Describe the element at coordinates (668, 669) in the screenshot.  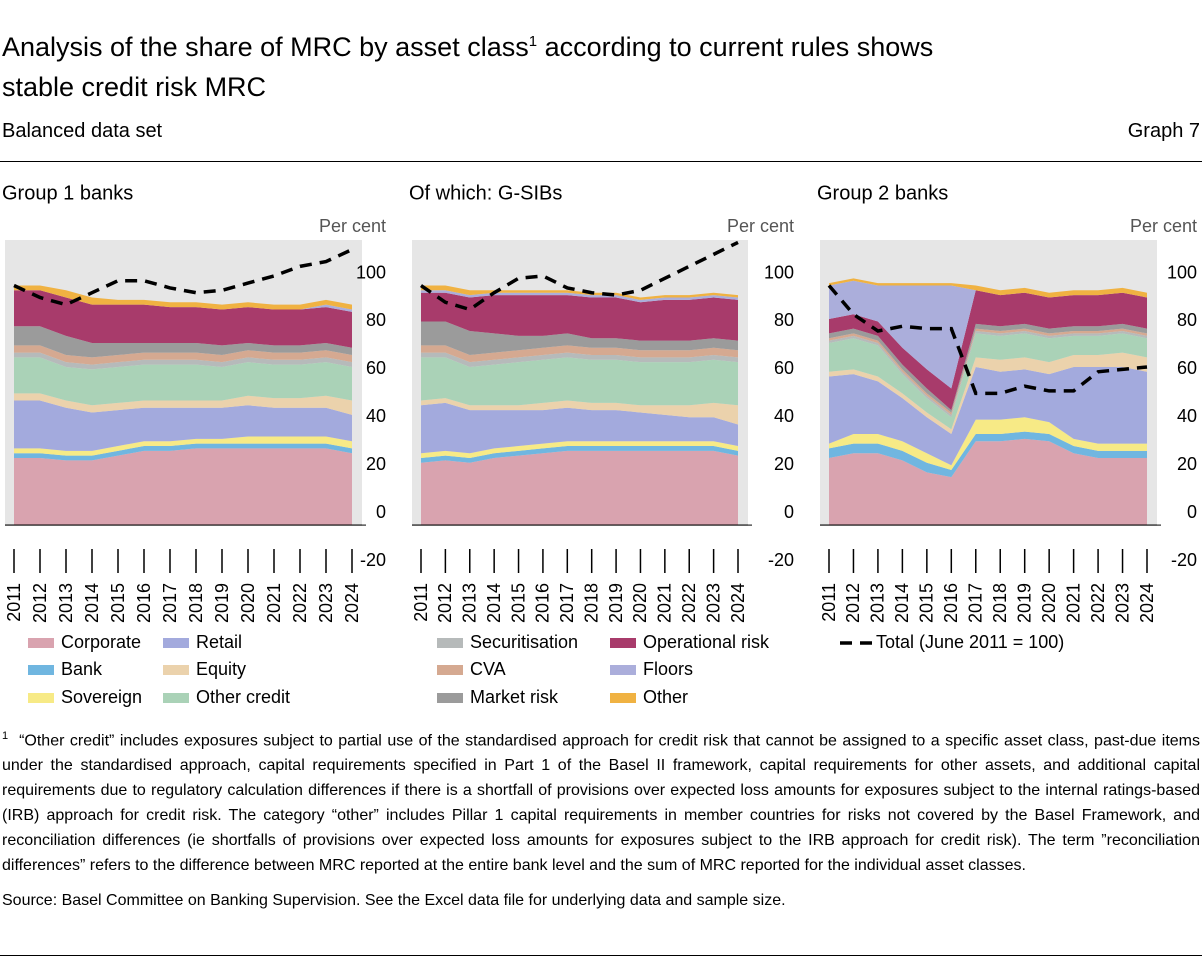
I see `legend-label: Floors` at that location.